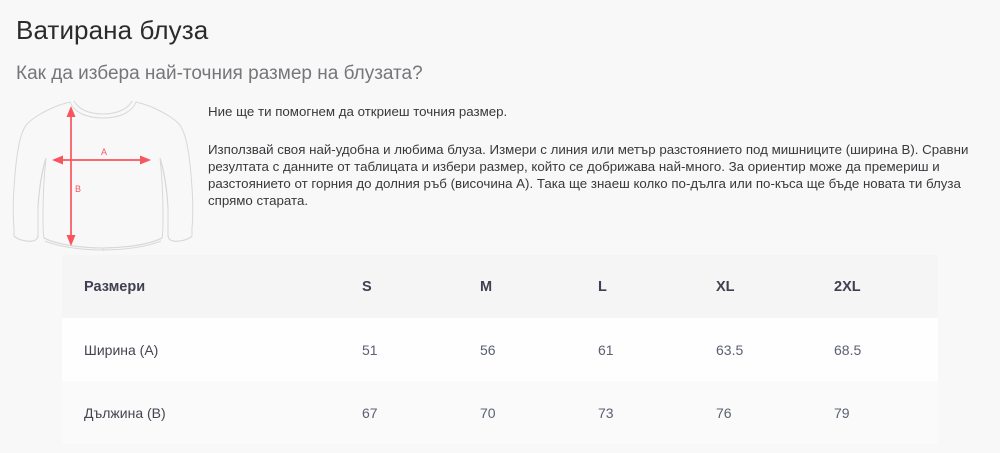 The width and height of the screenshot is (1000, 453). Describe the element at coordinates (724, 412) in the screenshot. I see `cell-length-xl: 76` at that location.